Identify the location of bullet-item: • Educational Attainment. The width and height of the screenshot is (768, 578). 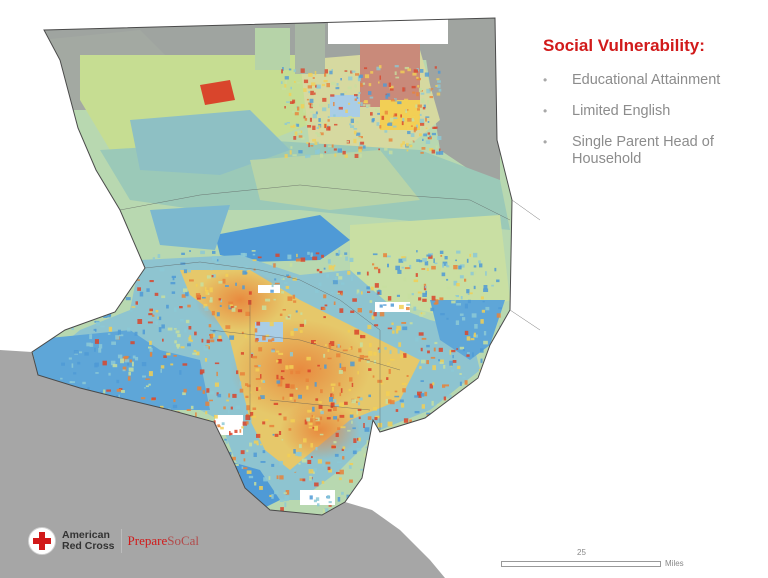
(650, 80).